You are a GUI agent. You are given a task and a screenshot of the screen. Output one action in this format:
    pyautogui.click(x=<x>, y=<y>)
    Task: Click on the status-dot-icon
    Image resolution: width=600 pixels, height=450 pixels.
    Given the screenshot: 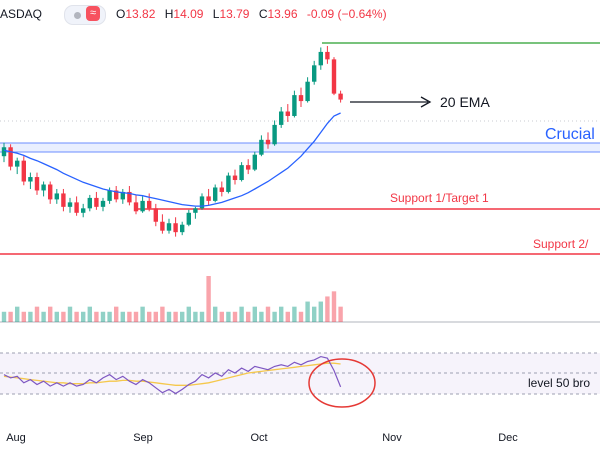 What is the action you would take?
    pyautogui.click(x=77, y=15)
    